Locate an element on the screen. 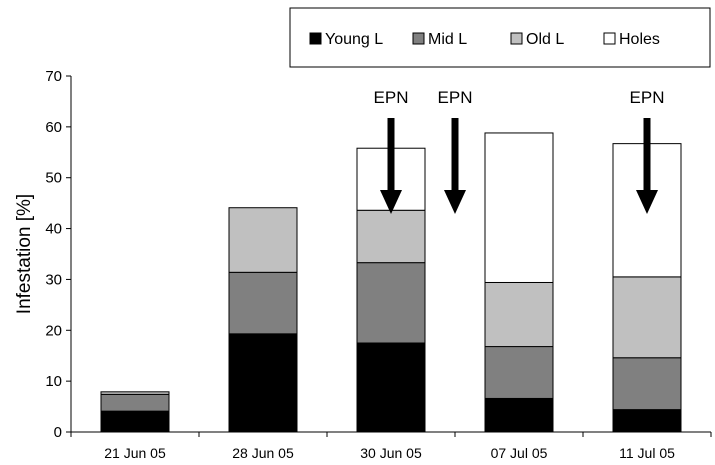 This screenshot has height=465, width=715. x-tick-label: 28 Jun 05 is located at coordinates (263, 453).